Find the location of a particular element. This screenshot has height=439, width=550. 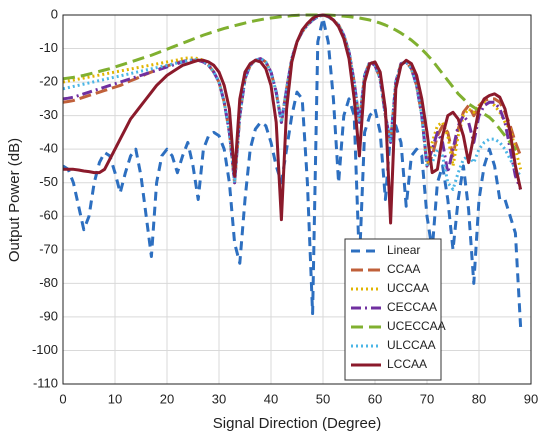

y-tick-label: -10 is located at coordinates (48, 47).